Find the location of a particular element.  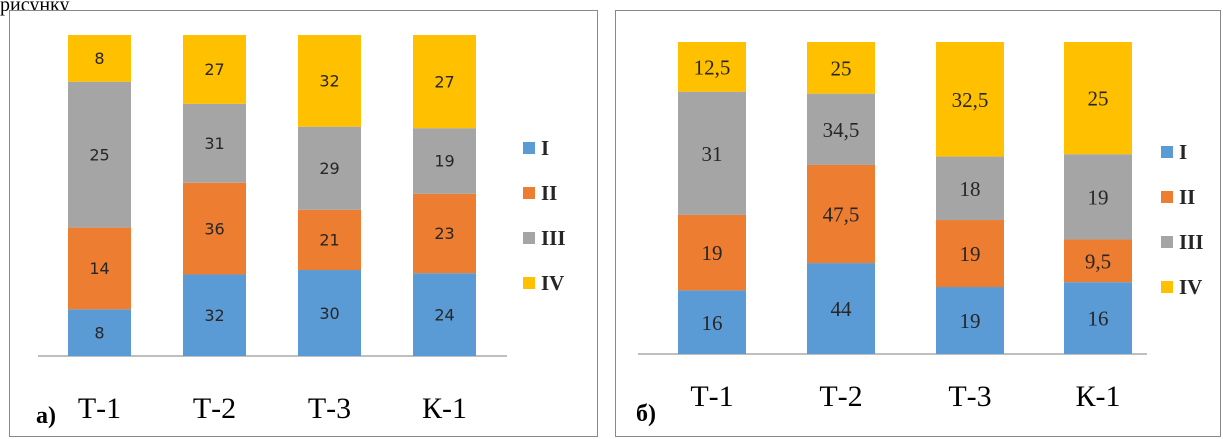

data-label: 44 is located at coordinates (842, 309).